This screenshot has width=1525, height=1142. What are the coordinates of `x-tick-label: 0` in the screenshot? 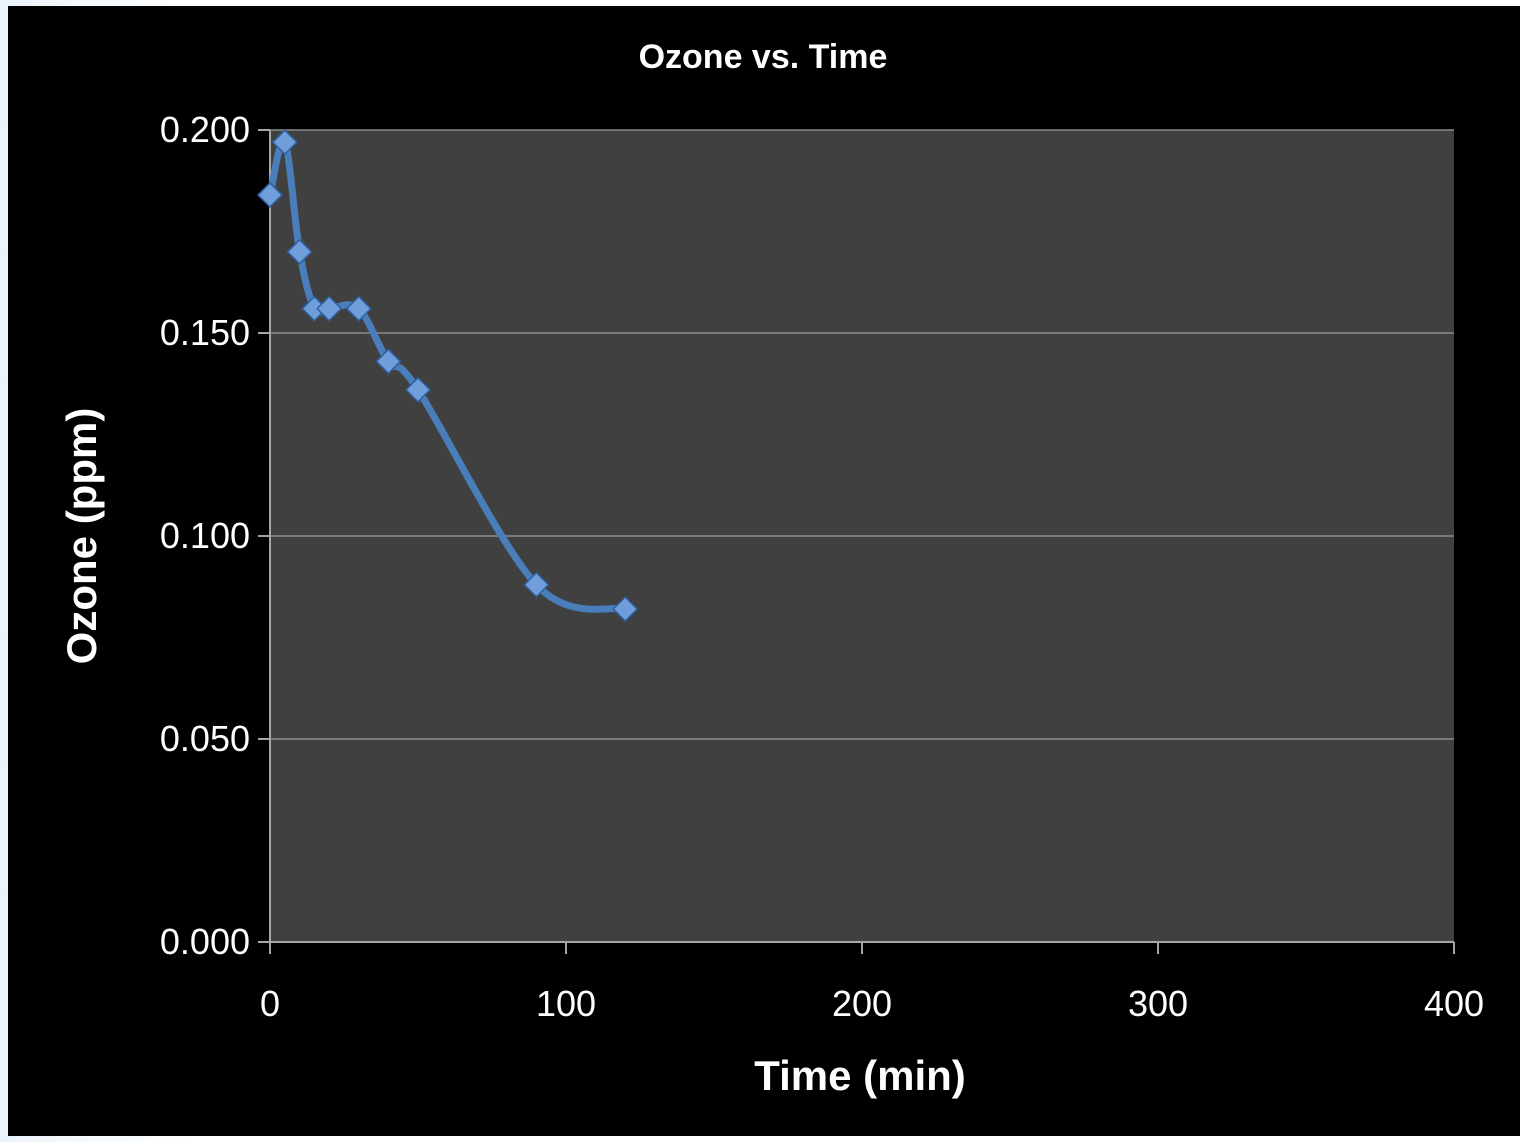 It's located at (270, 1003).